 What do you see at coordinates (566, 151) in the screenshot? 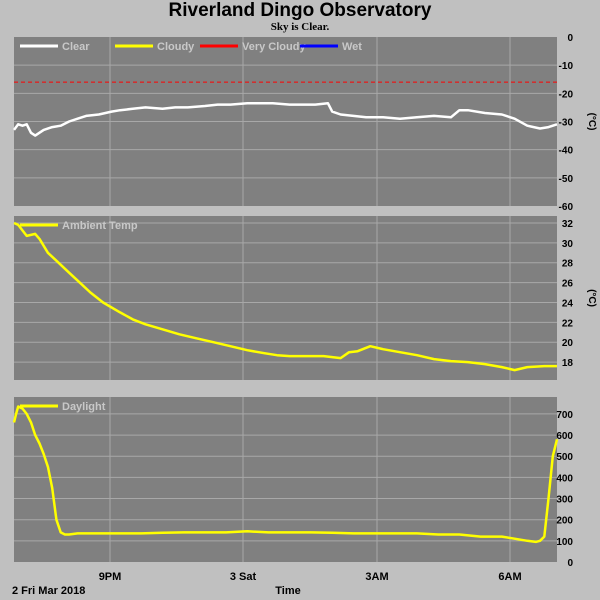
I see `y-tick-label: -40` at bounding box center [566, 151].